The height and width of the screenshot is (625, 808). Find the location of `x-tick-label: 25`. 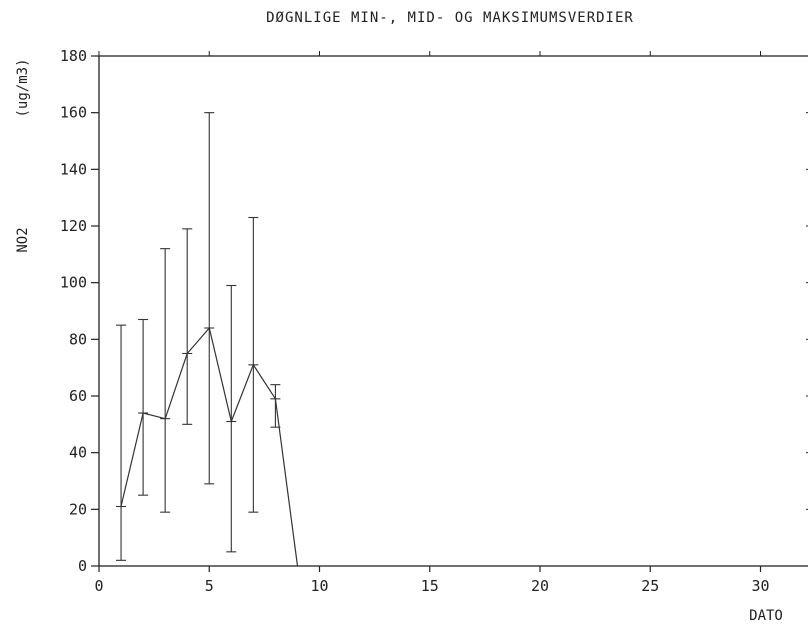

x-tick-label: 25 is located at coordinates (650, 586).